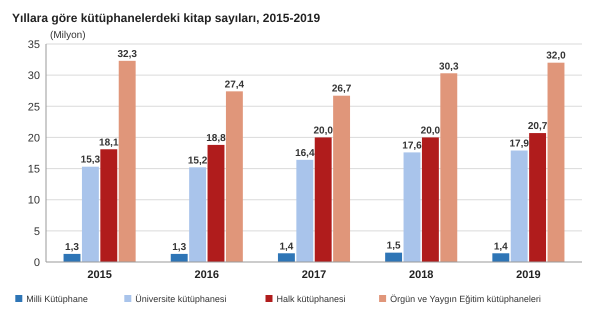 The height and width of the screenshot is (320, 600). What do you see at coordinates (37, 232) in the screenshot?
I see `y-tick-label: 5` at bounding box center [37, 232].